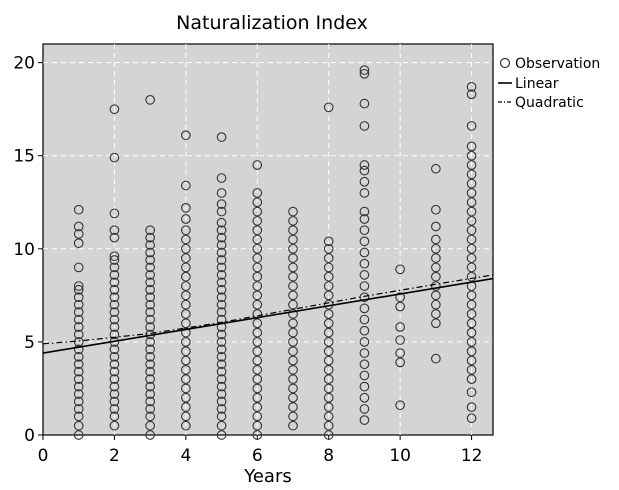 This screenshot has height=490, width=619. I want to click on linear-fit-line, so click(268, 315).